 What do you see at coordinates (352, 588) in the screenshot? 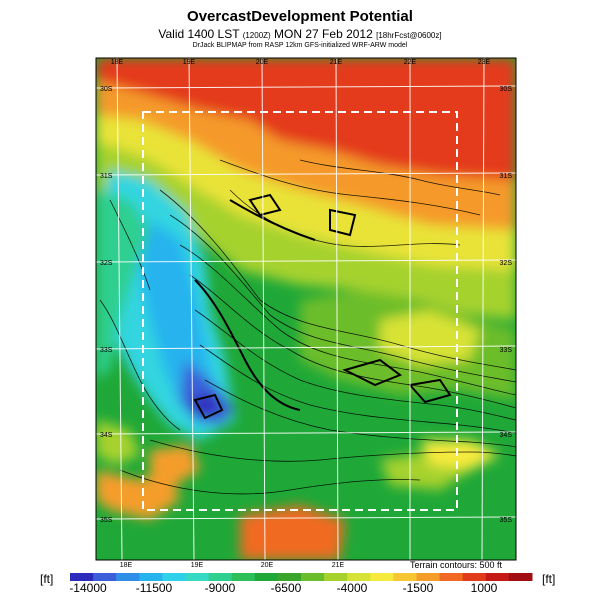
I see `colorbar-tick-label: -4000` at bounding box center [352, 588].